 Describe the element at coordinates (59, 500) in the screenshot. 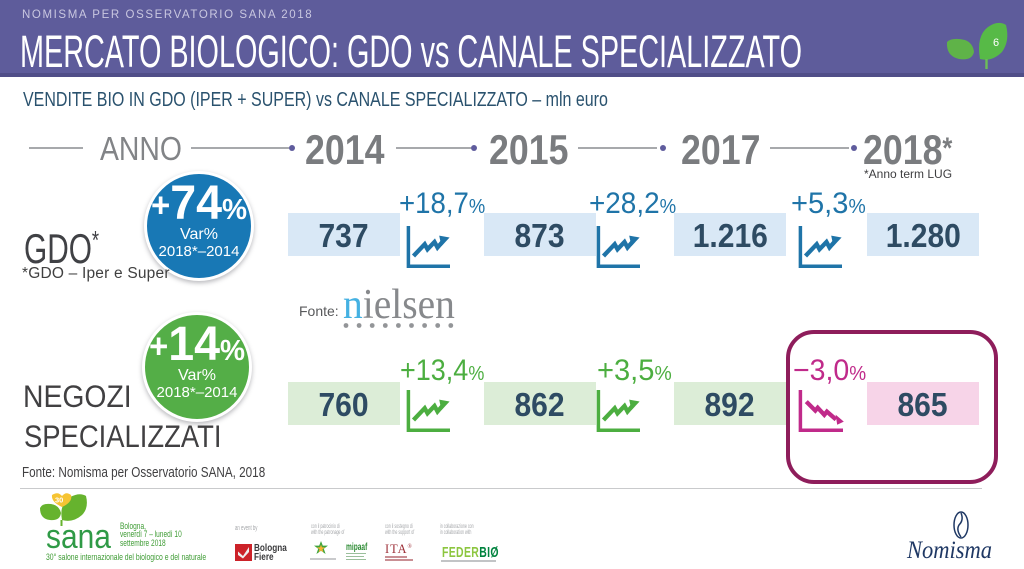

I see `svg-text: 30` at that location.